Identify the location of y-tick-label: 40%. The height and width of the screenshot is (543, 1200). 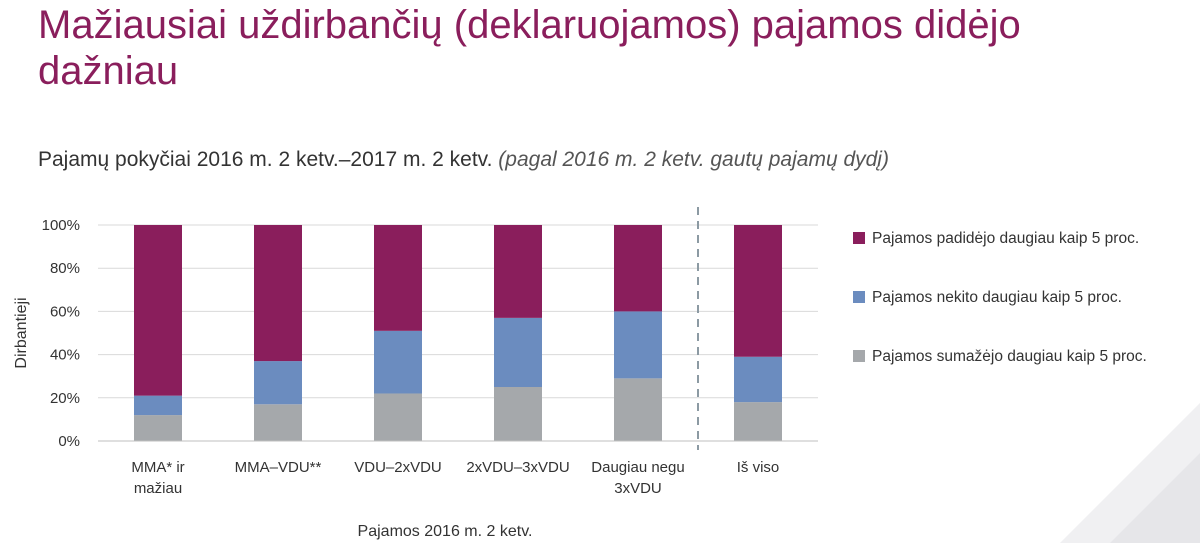
(65, 355).